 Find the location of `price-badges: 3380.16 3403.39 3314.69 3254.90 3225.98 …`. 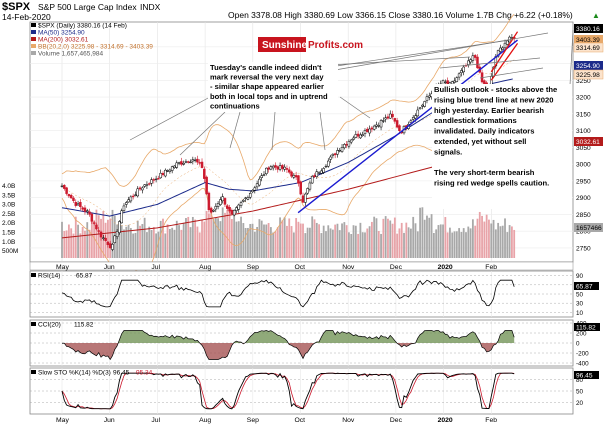

price-badges: 3380.16 3403.39 3314.69 3254.90 3225.98 … is located at coordinates (588, 128).